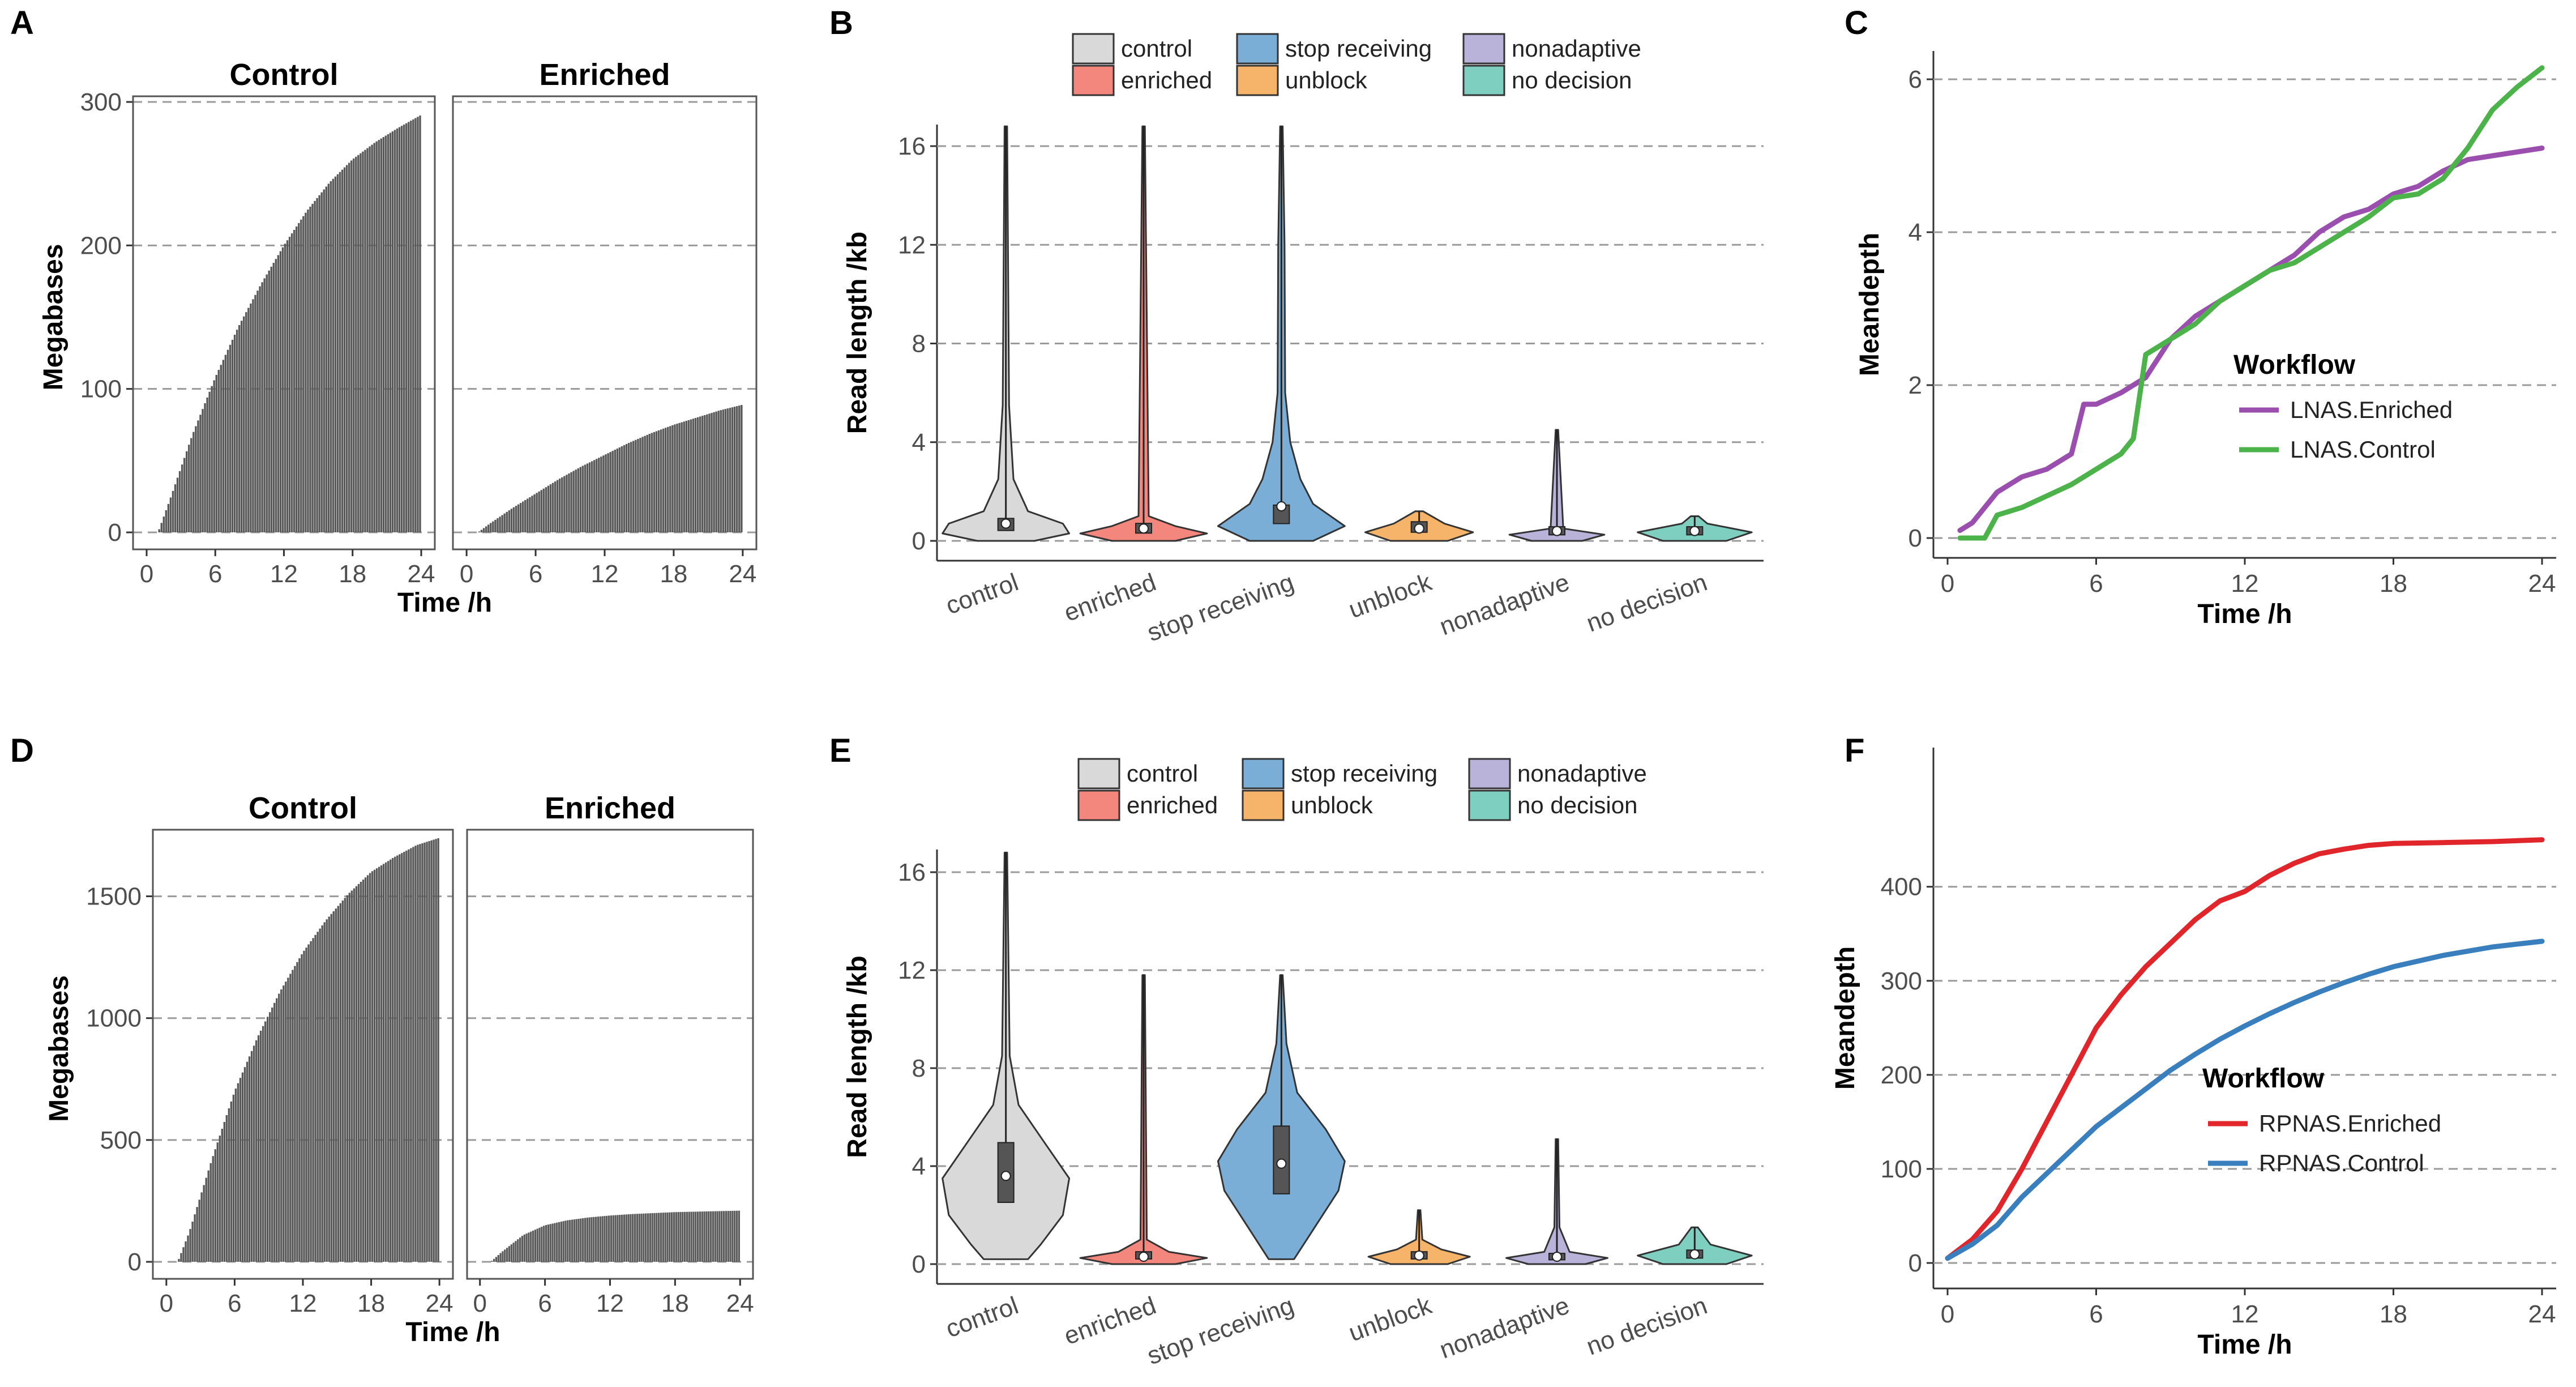  I want to click on y-tick-label: 100, so click(101, 389).